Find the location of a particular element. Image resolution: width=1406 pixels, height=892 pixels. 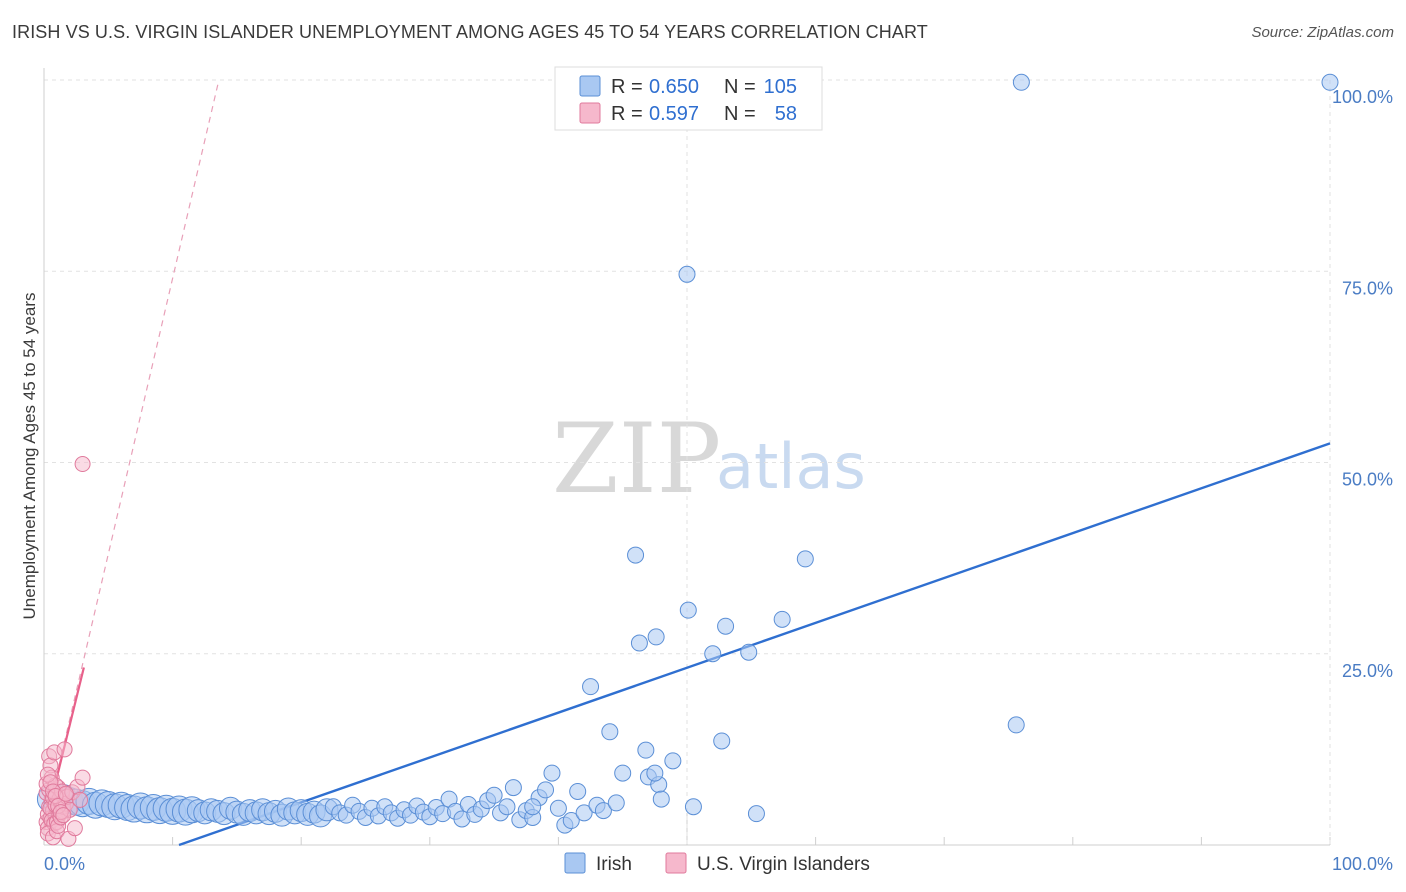

x-tick-label: 0.0% is located at coordinates (64, 864).